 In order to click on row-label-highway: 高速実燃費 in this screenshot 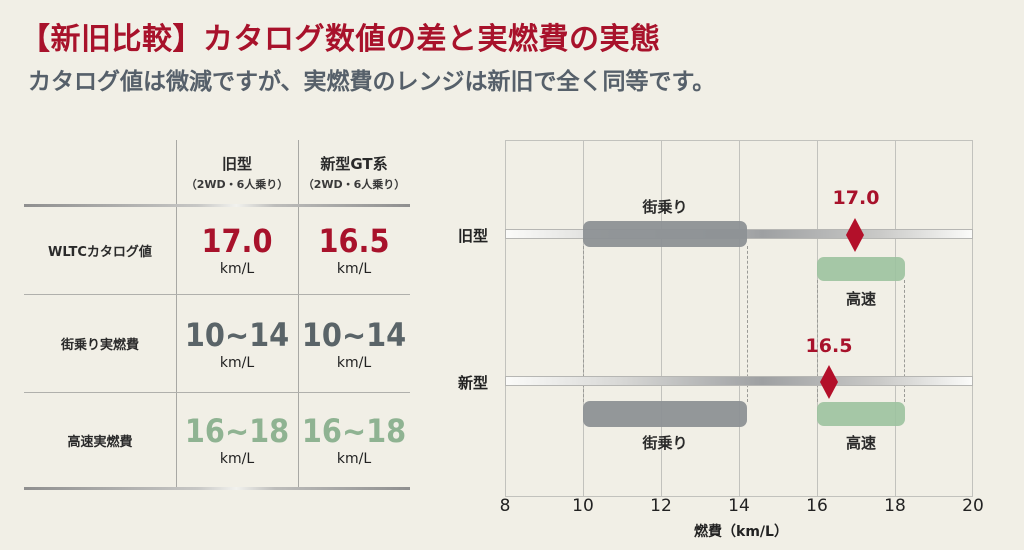, I will do `click(100, 440)`.